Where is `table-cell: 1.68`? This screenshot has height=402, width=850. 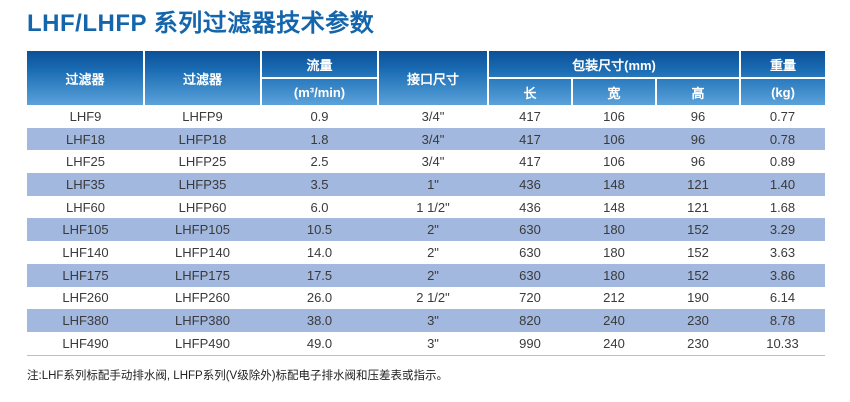
table-cell: 1.68 is located at coordinates (782, 207).